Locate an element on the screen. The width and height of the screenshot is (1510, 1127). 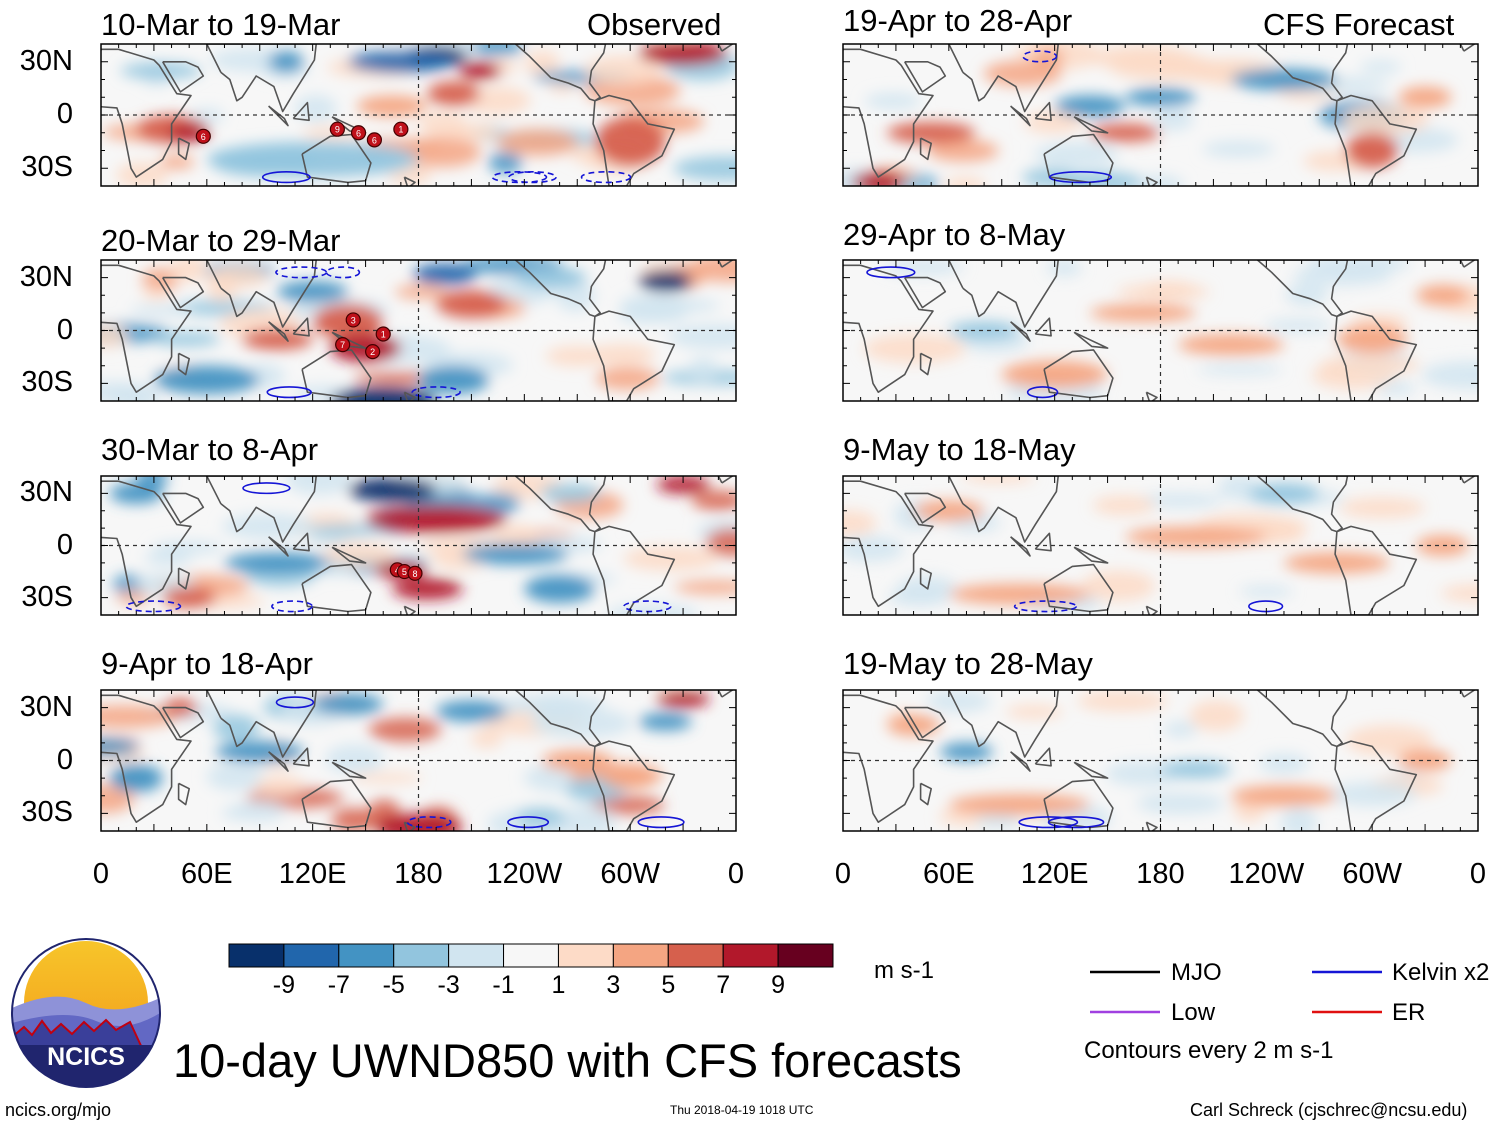
svg-text: 7 is located at coordinates (342, 345).